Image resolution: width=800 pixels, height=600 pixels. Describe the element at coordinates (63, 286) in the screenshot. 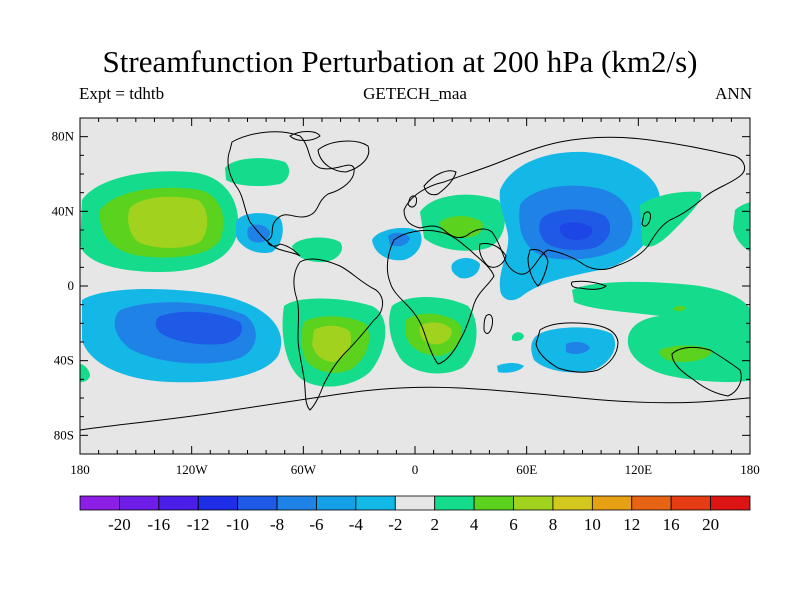

I see `y-axis-labels: 80N 40N 0 40S 80S` at that location.